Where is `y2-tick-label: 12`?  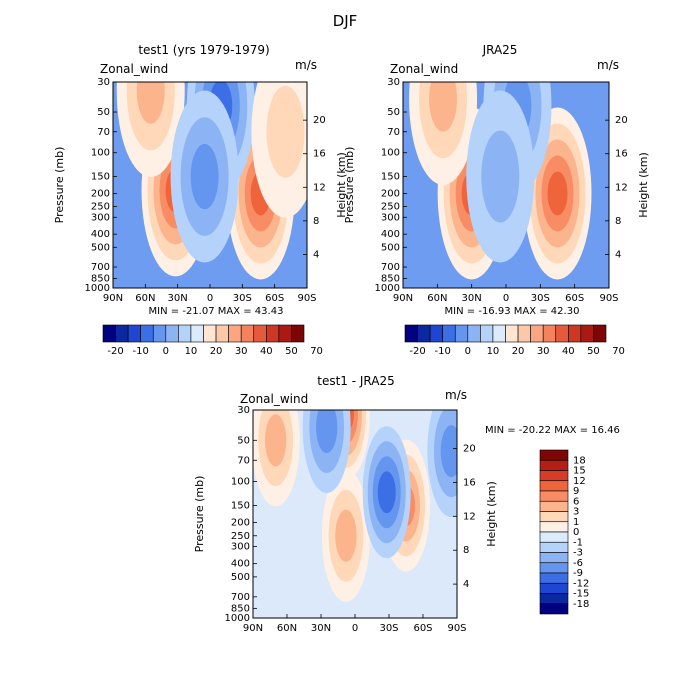
y2-tick-label: 12 is located at coordinates (469, 516).